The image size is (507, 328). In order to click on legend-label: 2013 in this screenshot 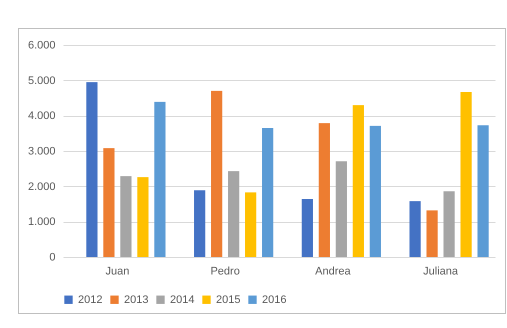, I will do `click(136, 300)`.